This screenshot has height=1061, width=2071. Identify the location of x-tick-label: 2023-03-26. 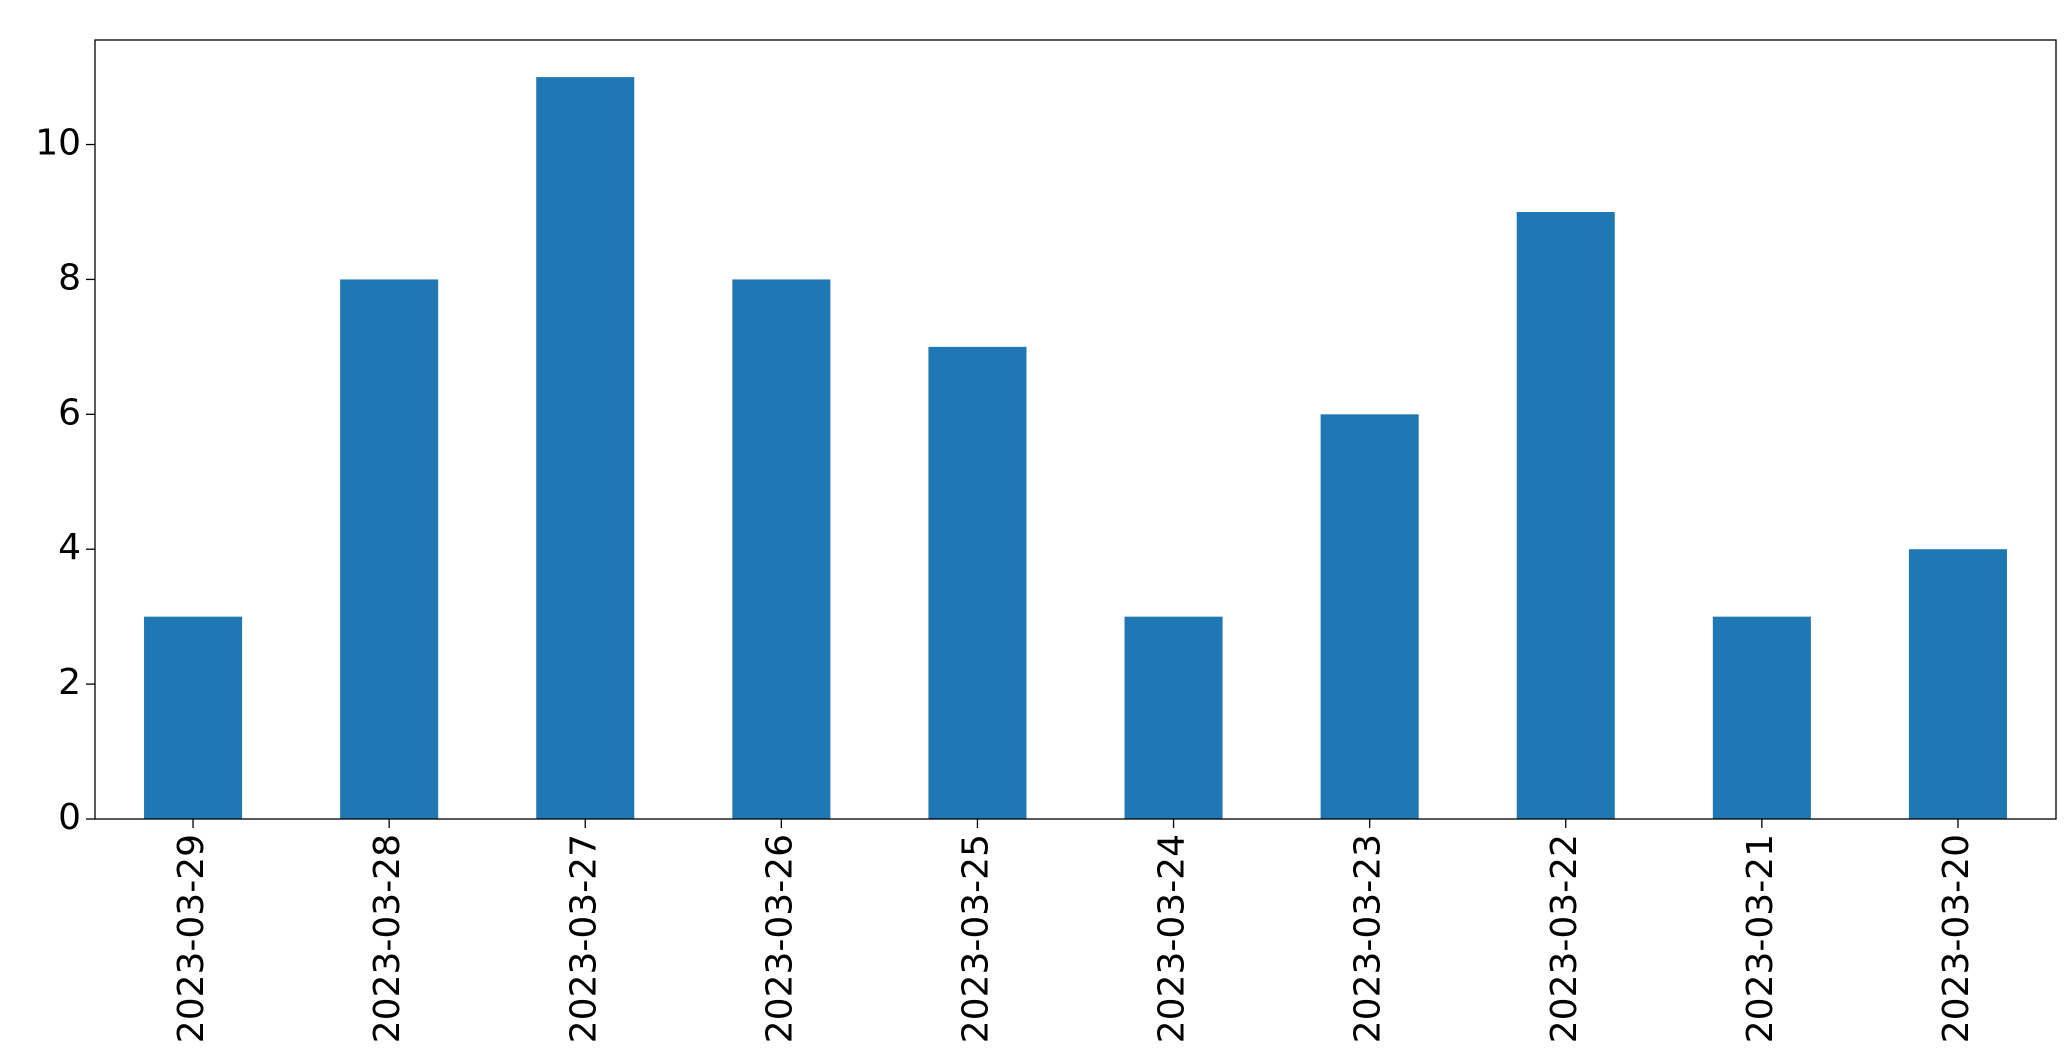
(779, 938).